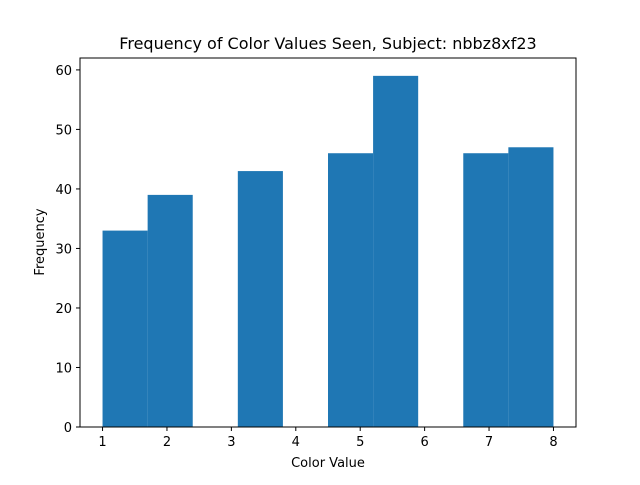 The image size is (640, 485). I want to click on y-tick-label: 20, so click(63, 309).